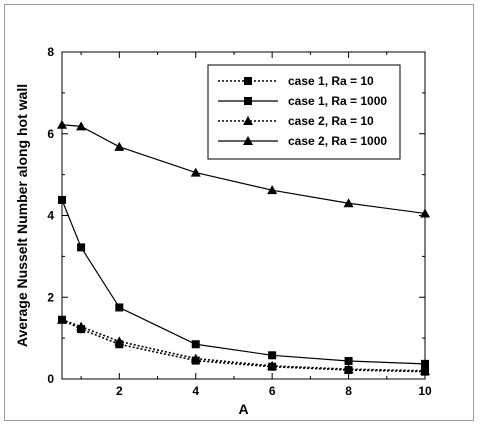  What do you see at coordinates (50, 379) in the screenshot?
I see `y-tick-label: 0` at bounding box center [50, 379].